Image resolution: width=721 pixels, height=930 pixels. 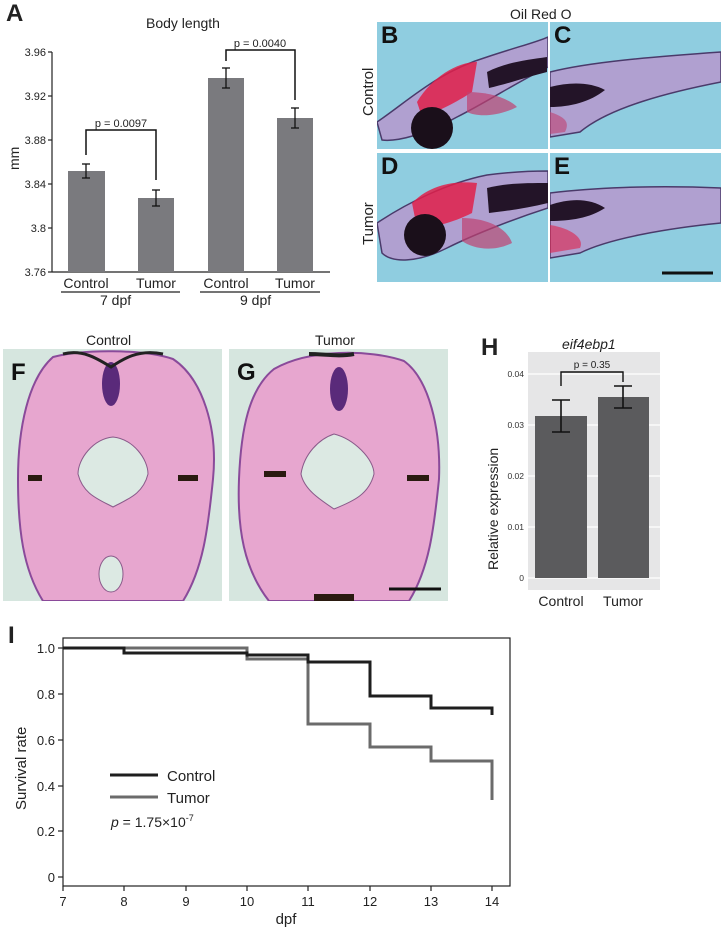 I want to click on xlabel-control: Control, so click(x=560, y=601).